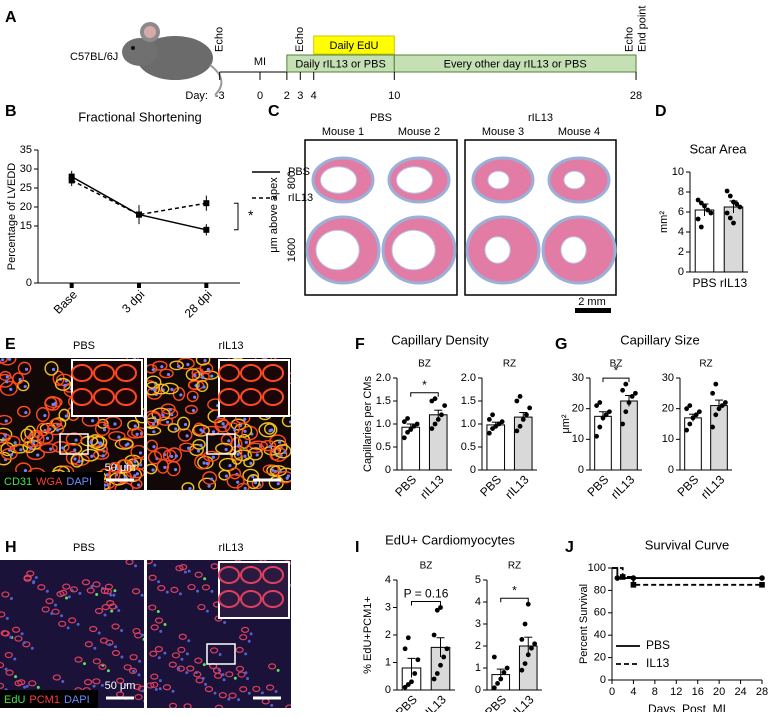 This screenshot has height=717, width=771. Describe the element at coordinates (426, 594) in the screenshot. I see `significance-label: P = 0.16` at that location.